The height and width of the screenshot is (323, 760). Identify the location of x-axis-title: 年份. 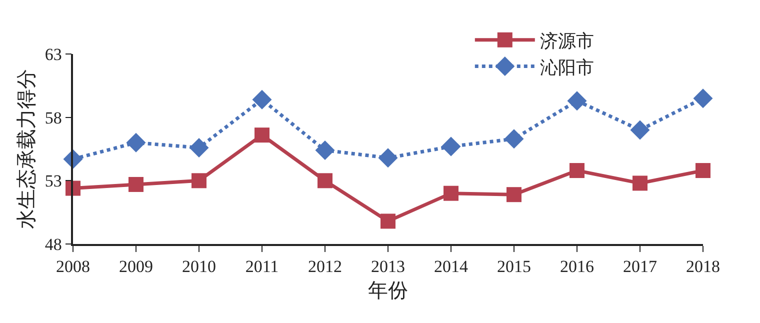
(388, 291).